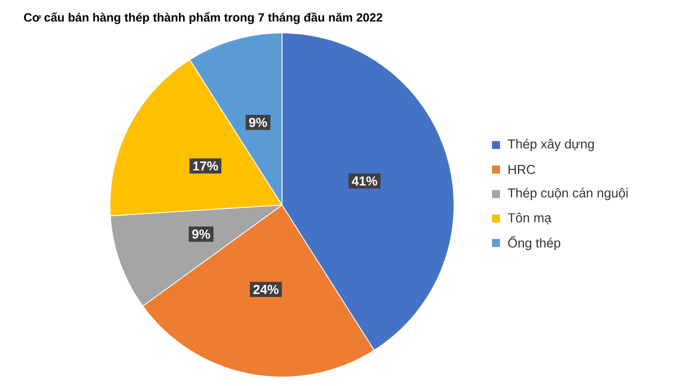 This screenshot has width=700, height=386. Describe the element at coordinates (568, 194) in the screenshot. I see `legend-label: Thép cuộn cán nguội` at that location.